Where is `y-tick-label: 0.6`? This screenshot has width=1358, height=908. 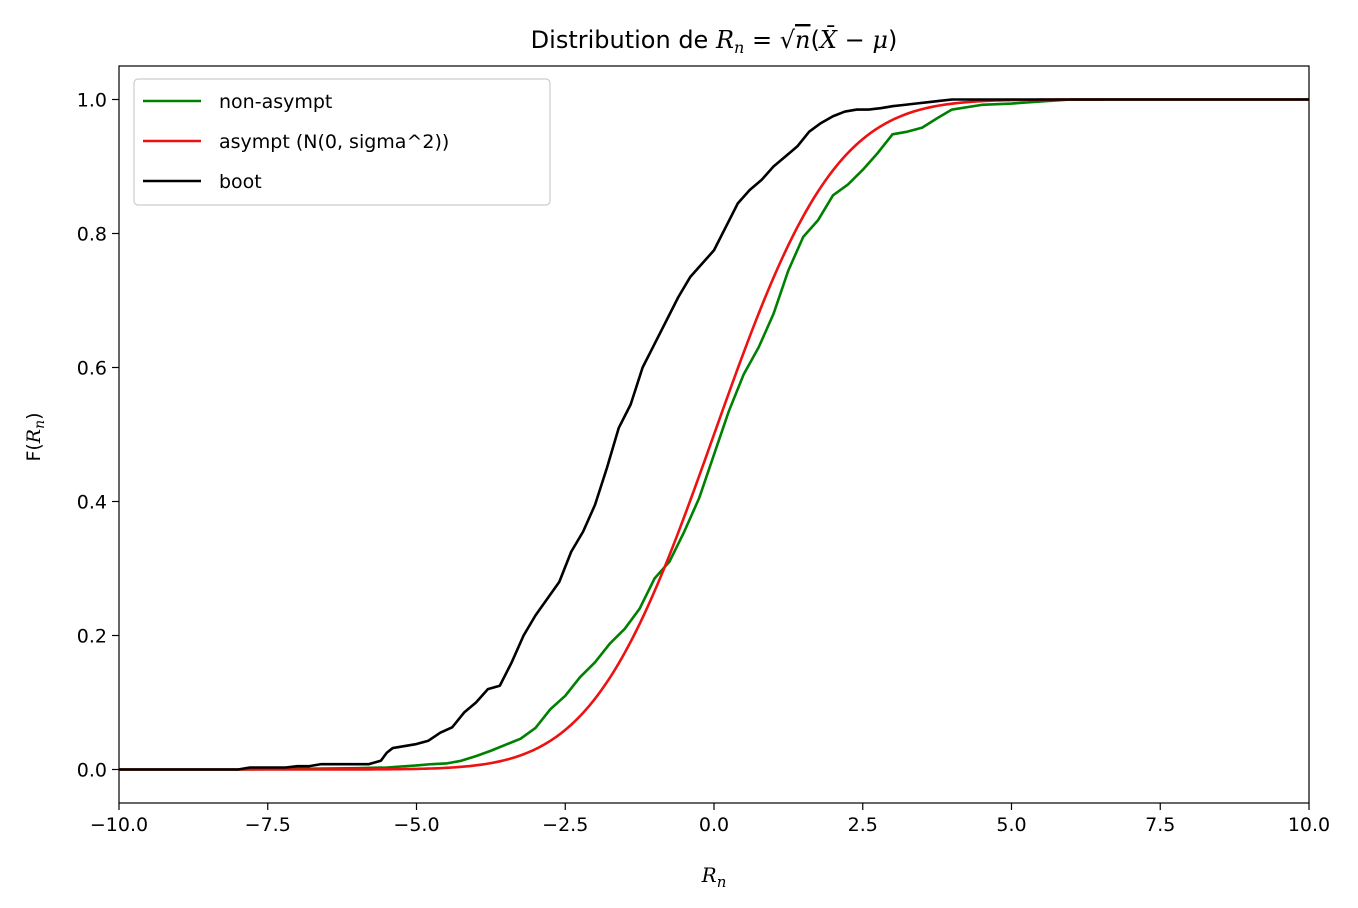 y-tick-label: 0.6 is located at coordinates (92, 369).